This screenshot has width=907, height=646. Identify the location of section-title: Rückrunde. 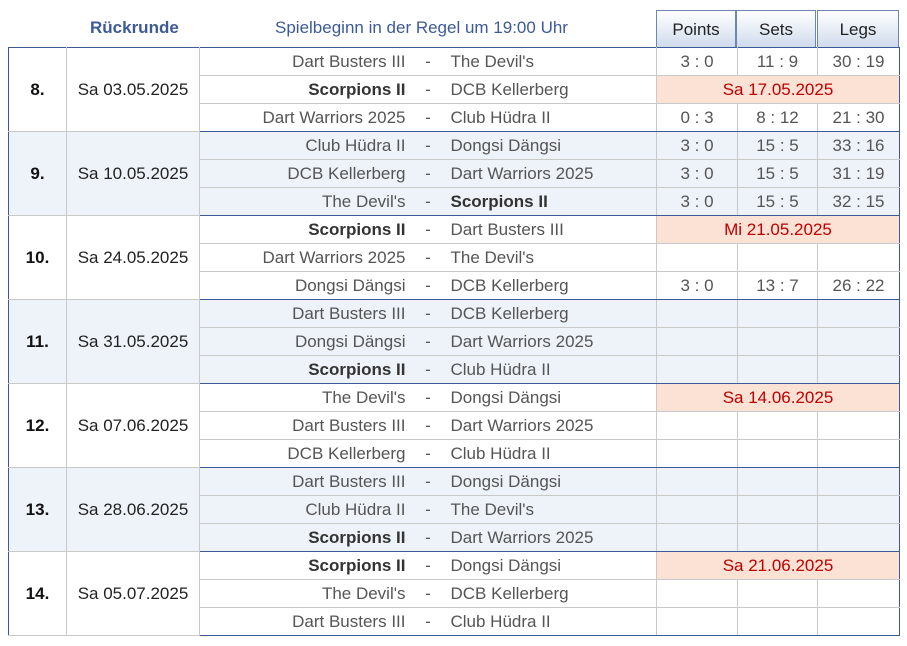
(134, 27).